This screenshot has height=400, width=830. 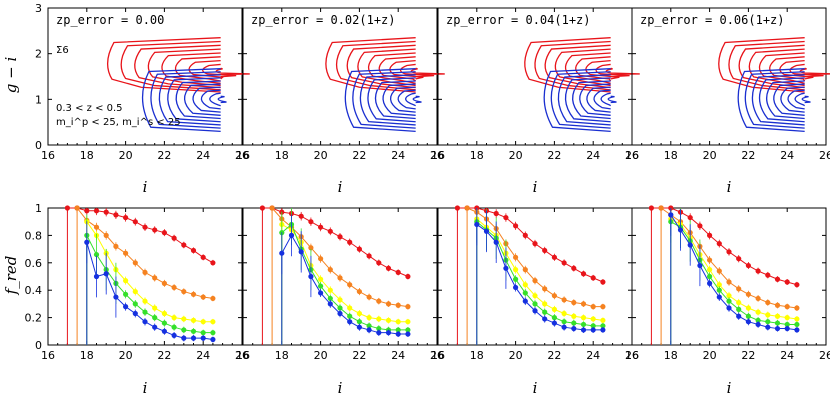 What do you see at coordinates (734, 276) in the screenshot?
I see `series-green` at bounding box center [734, 276].